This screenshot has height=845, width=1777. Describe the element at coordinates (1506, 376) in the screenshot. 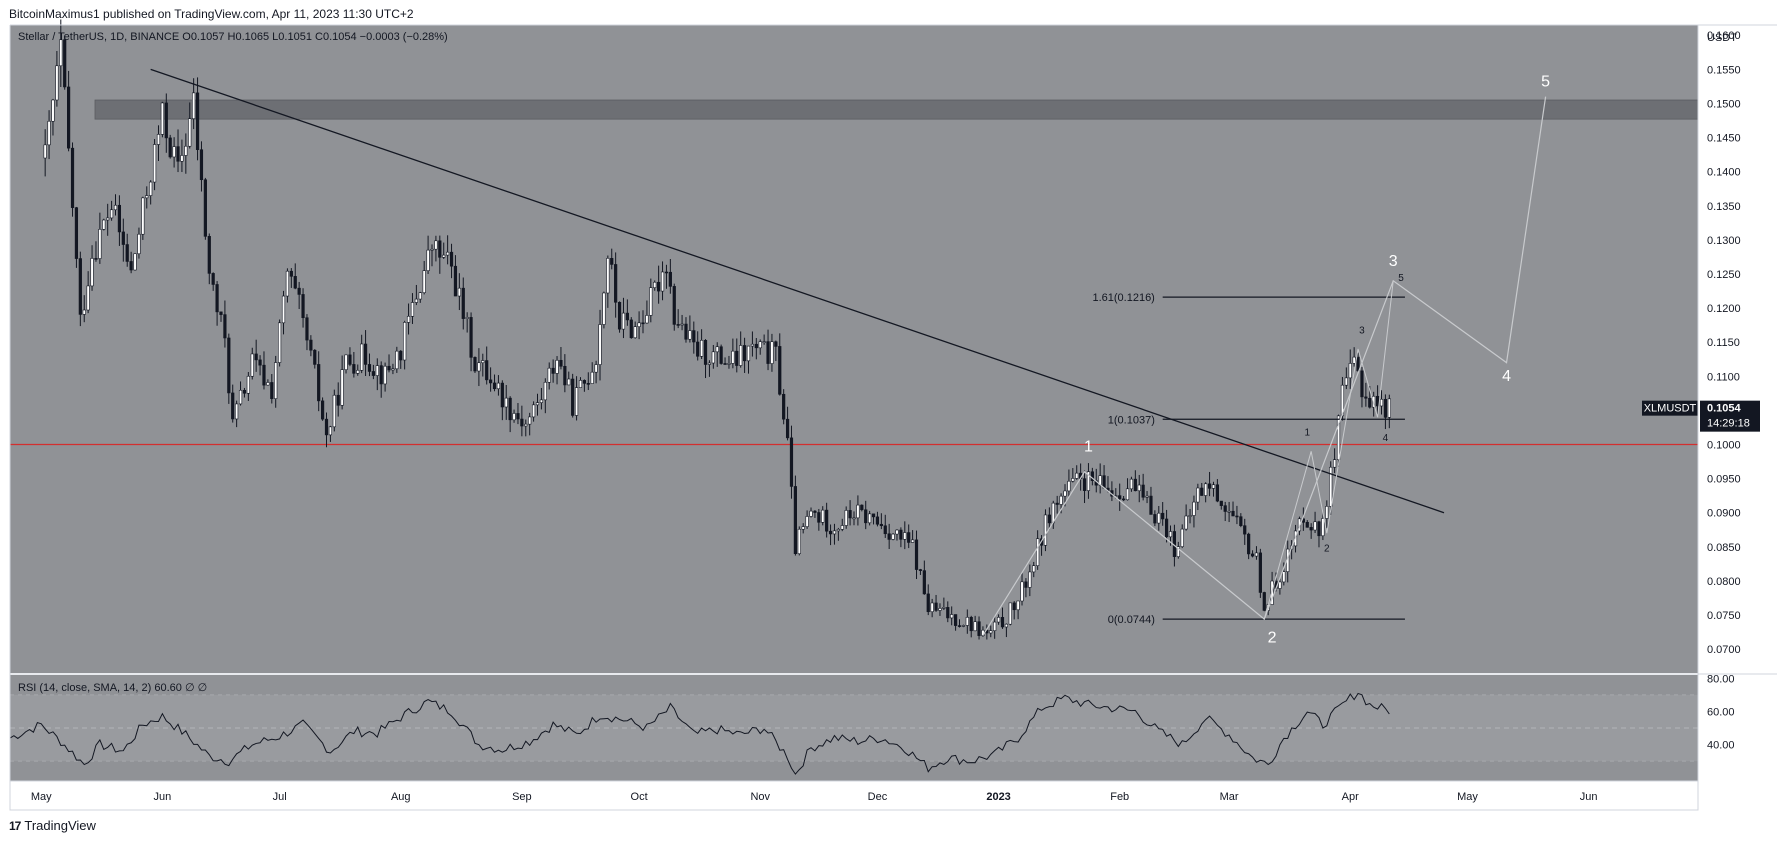

I see `wave-label-major: 4` at that location.